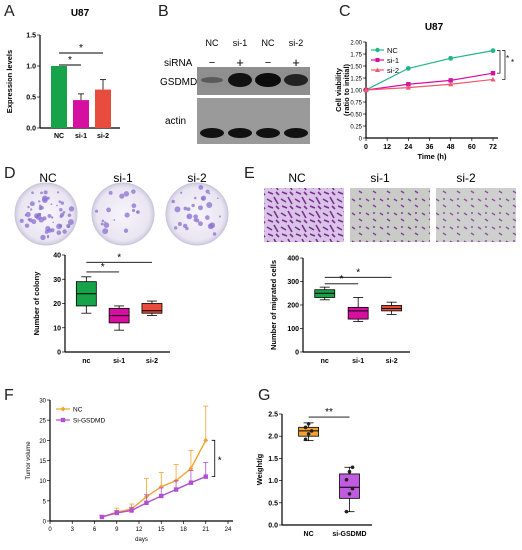 The width and height of the screenshot is (522, 550). Describe the element at coordinates (430, 147) in the screenshot. I see `x-tick-label: 36` at that location.